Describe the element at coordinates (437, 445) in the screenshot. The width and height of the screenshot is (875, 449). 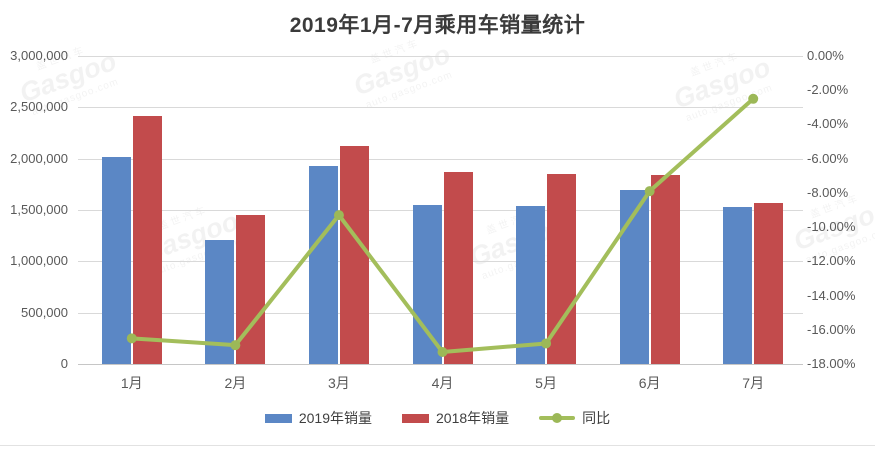
I see `bottom-divider` at that location.